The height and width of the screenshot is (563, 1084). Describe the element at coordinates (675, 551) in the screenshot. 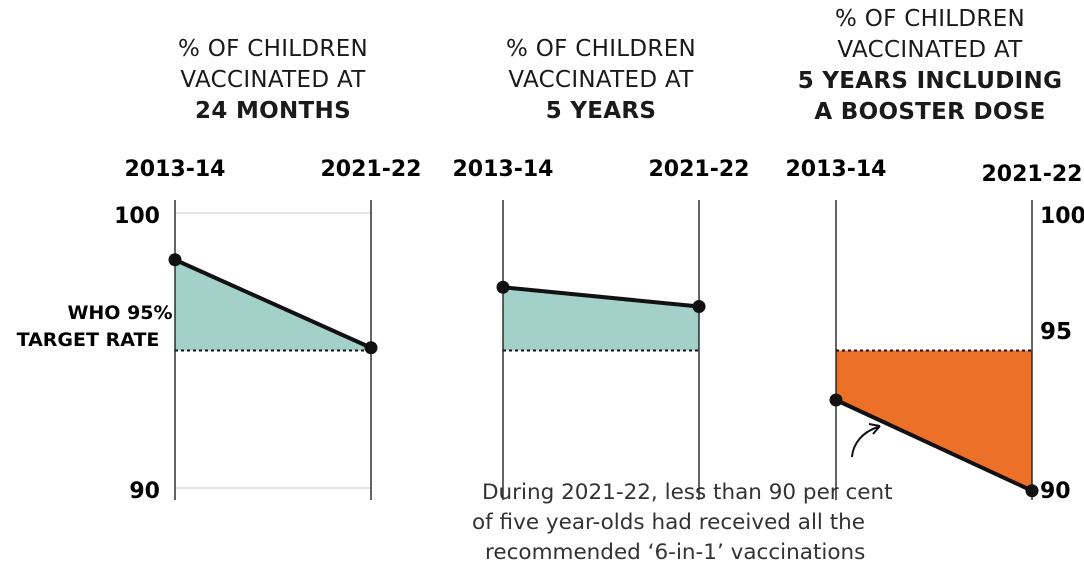

I see `annotation-line3: recommended ‘6-in-1’ vaccinations` at that location.